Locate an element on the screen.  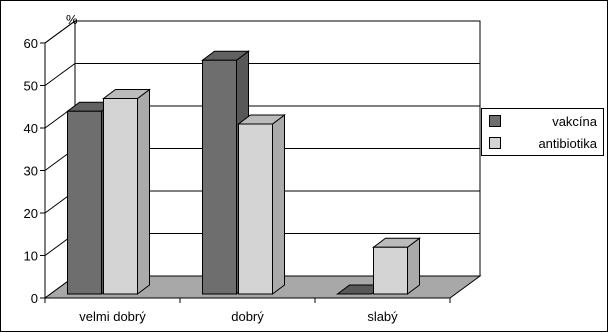
y-tick-label: 0 is located at coordinates (34, 298).